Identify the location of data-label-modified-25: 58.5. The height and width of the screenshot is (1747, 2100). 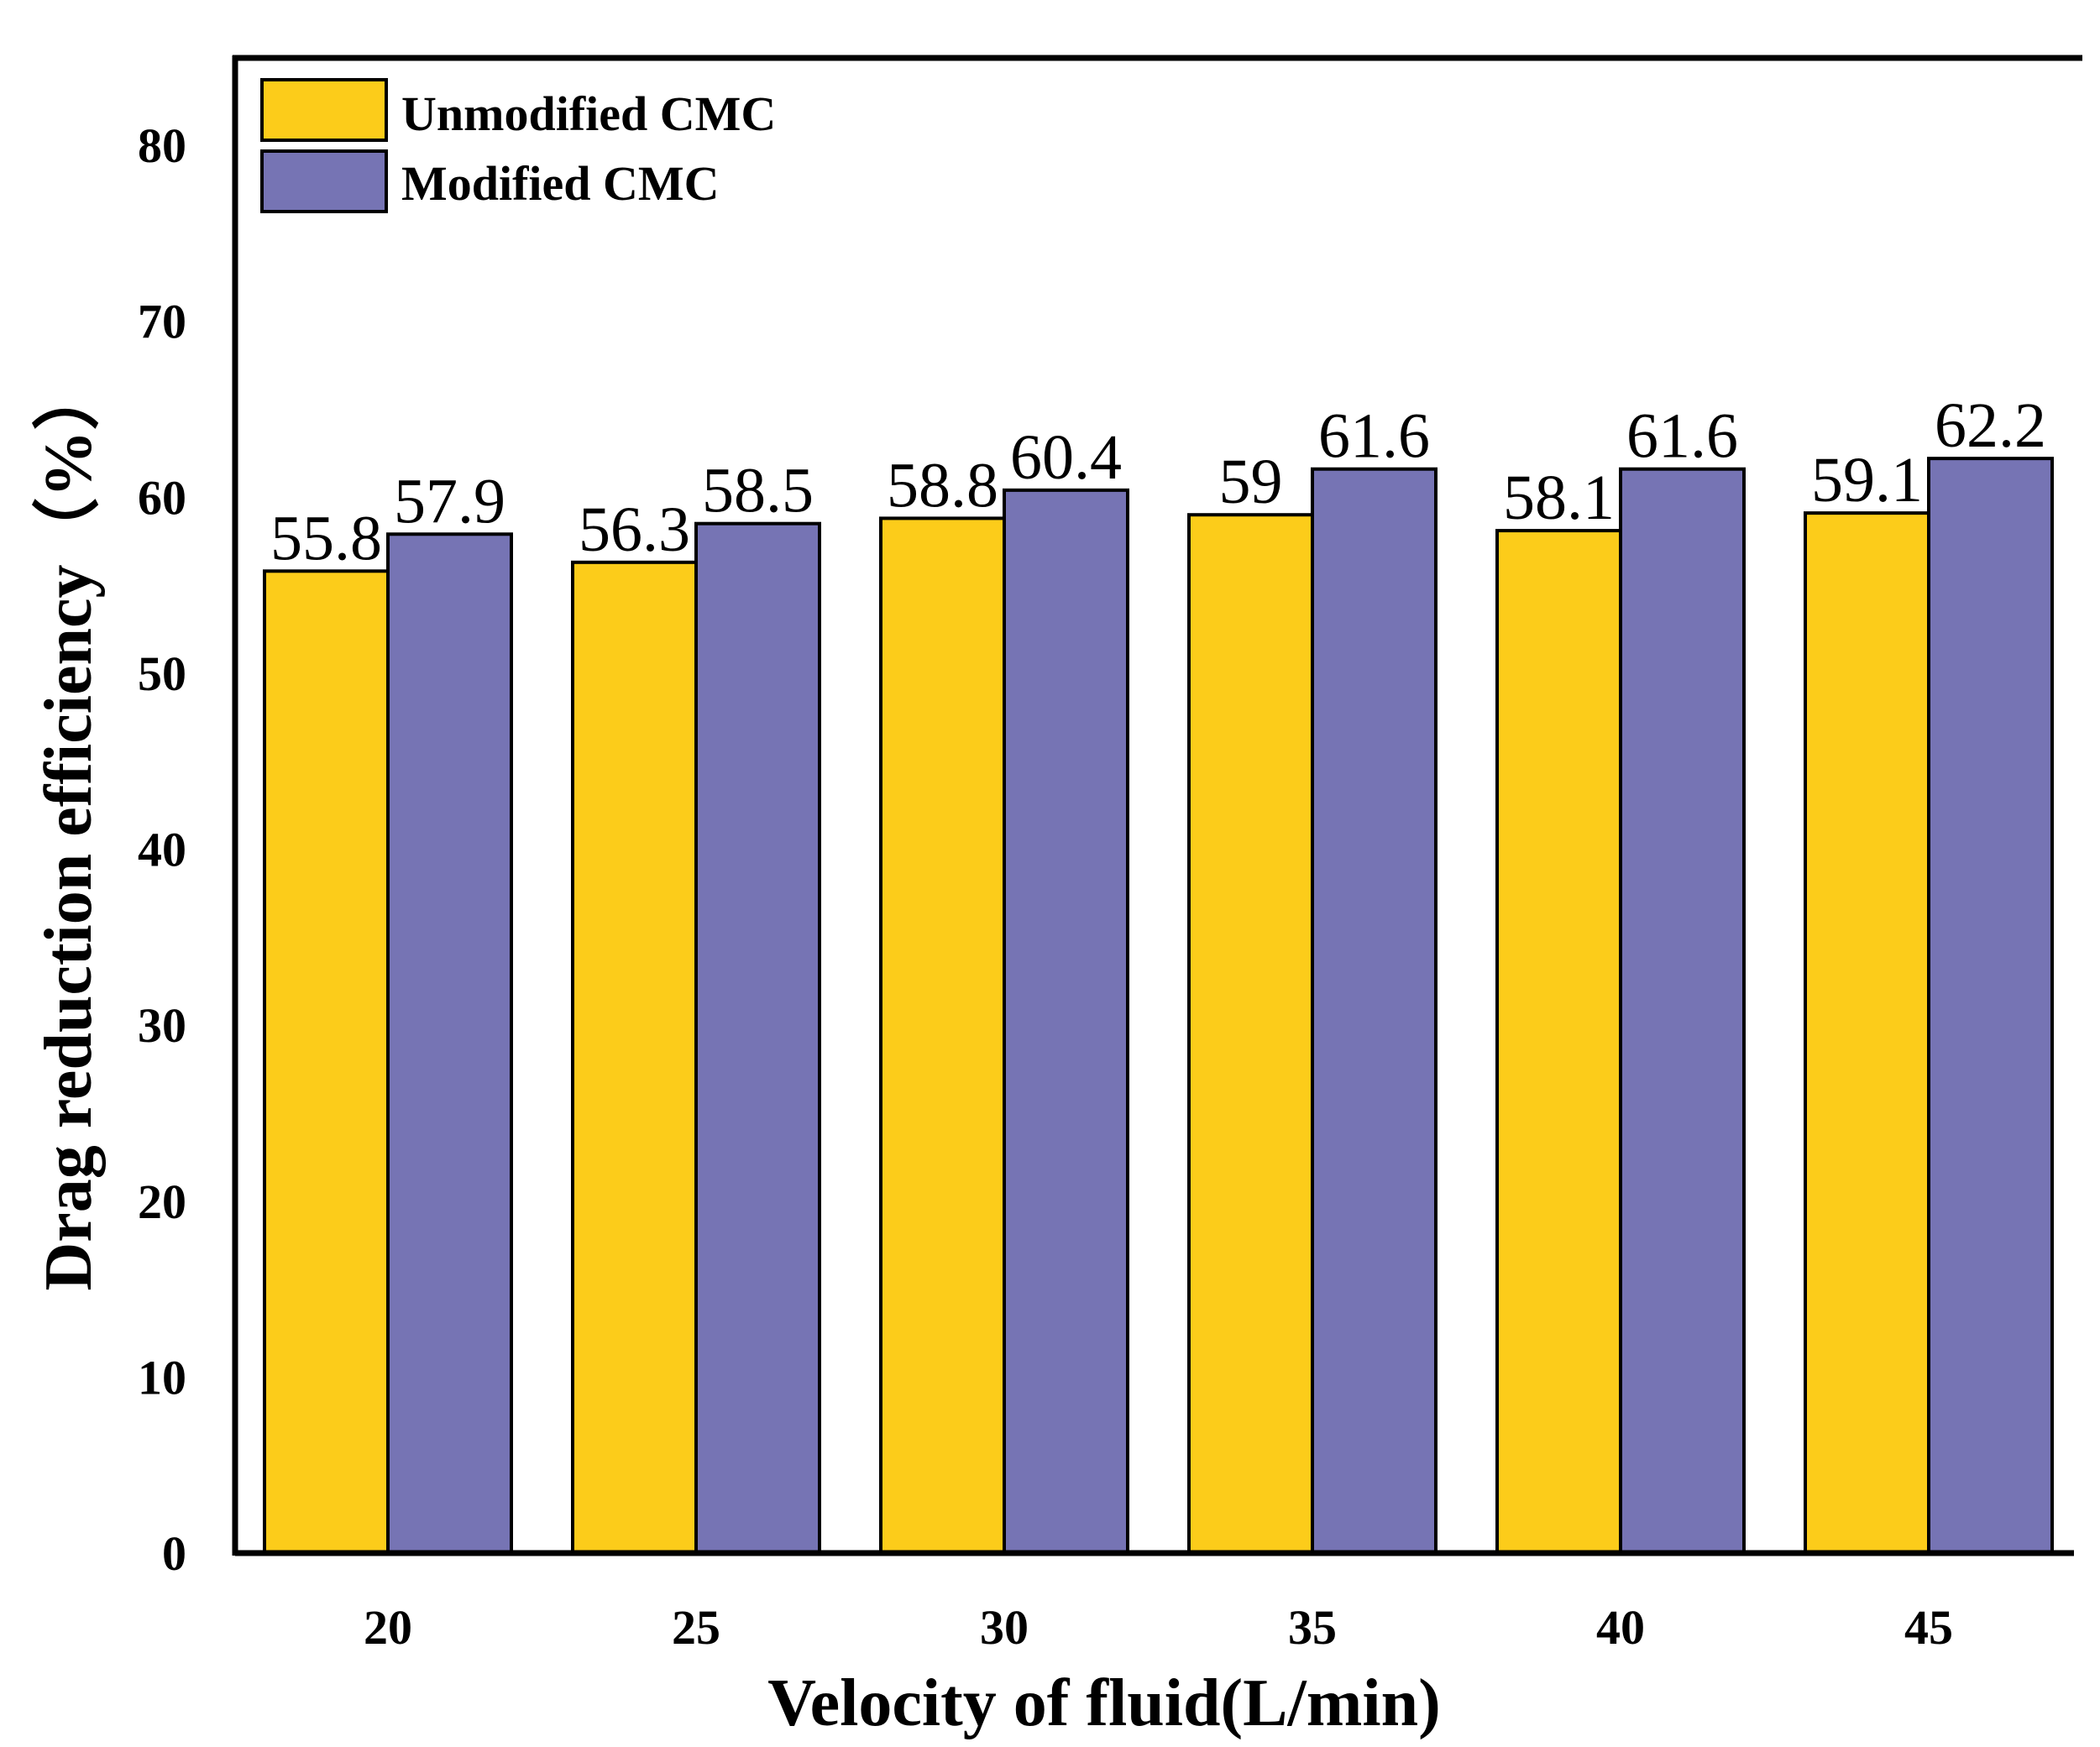
(758, 491).